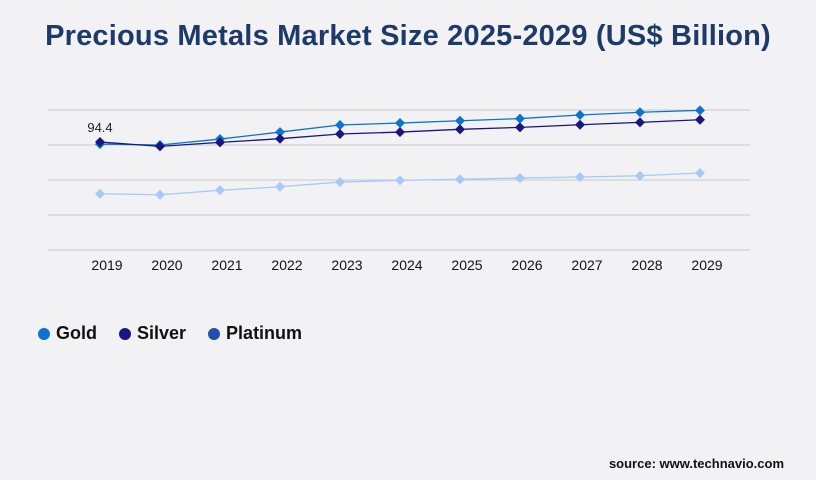 The height and width of the screenshot is (480, 816). I want to click on x-tick-label: 2027, so click(586, 265).